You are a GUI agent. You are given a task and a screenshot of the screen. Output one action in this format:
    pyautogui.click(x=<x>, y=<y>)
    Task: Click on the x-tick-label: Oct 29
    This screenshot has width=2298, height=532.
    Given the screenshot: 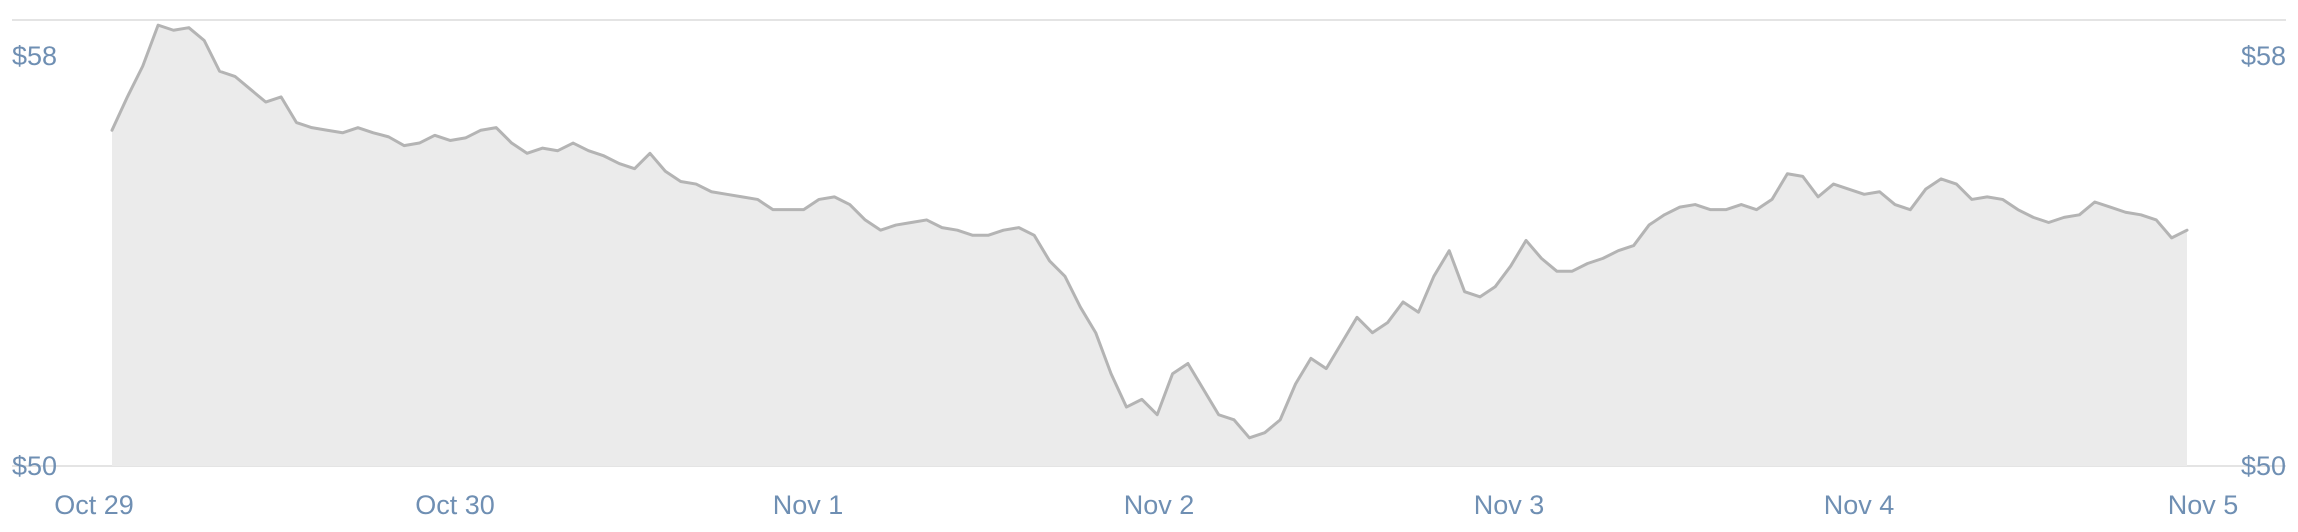 What is the action you would take?
    pyautogui.click(x=94, y=505)
    